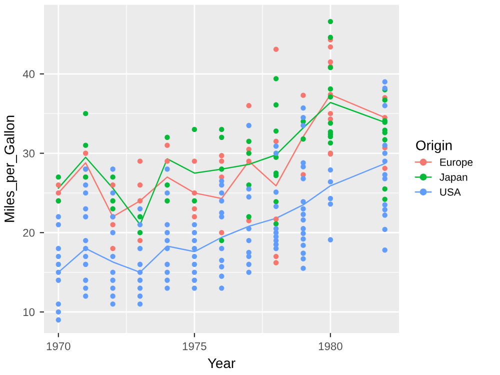 The height and width of the screenshot is (375, 500). What do you see at coordinates (58, 346) in the screenshot?
I see `x-tick-label: 1970` at bounding box center [58, 346].